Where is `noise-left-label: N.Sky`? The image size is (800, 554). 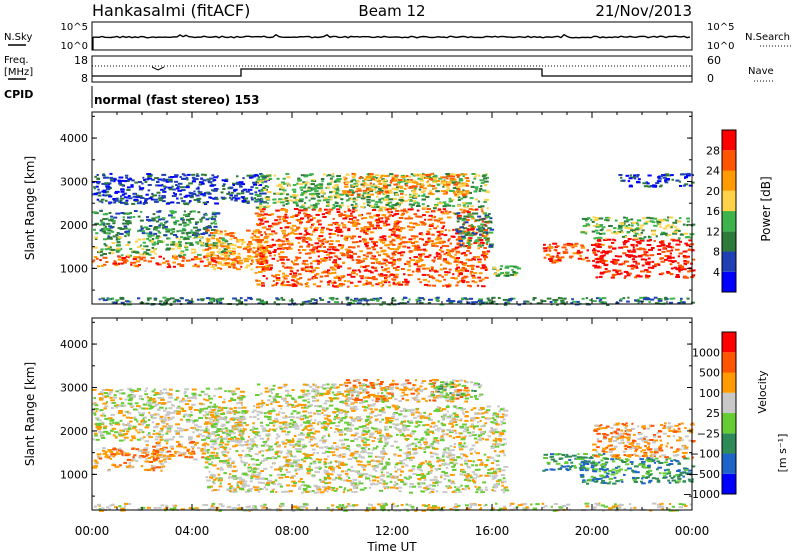 noise-left-label: N.Sky is located at coordinates (18, 37).